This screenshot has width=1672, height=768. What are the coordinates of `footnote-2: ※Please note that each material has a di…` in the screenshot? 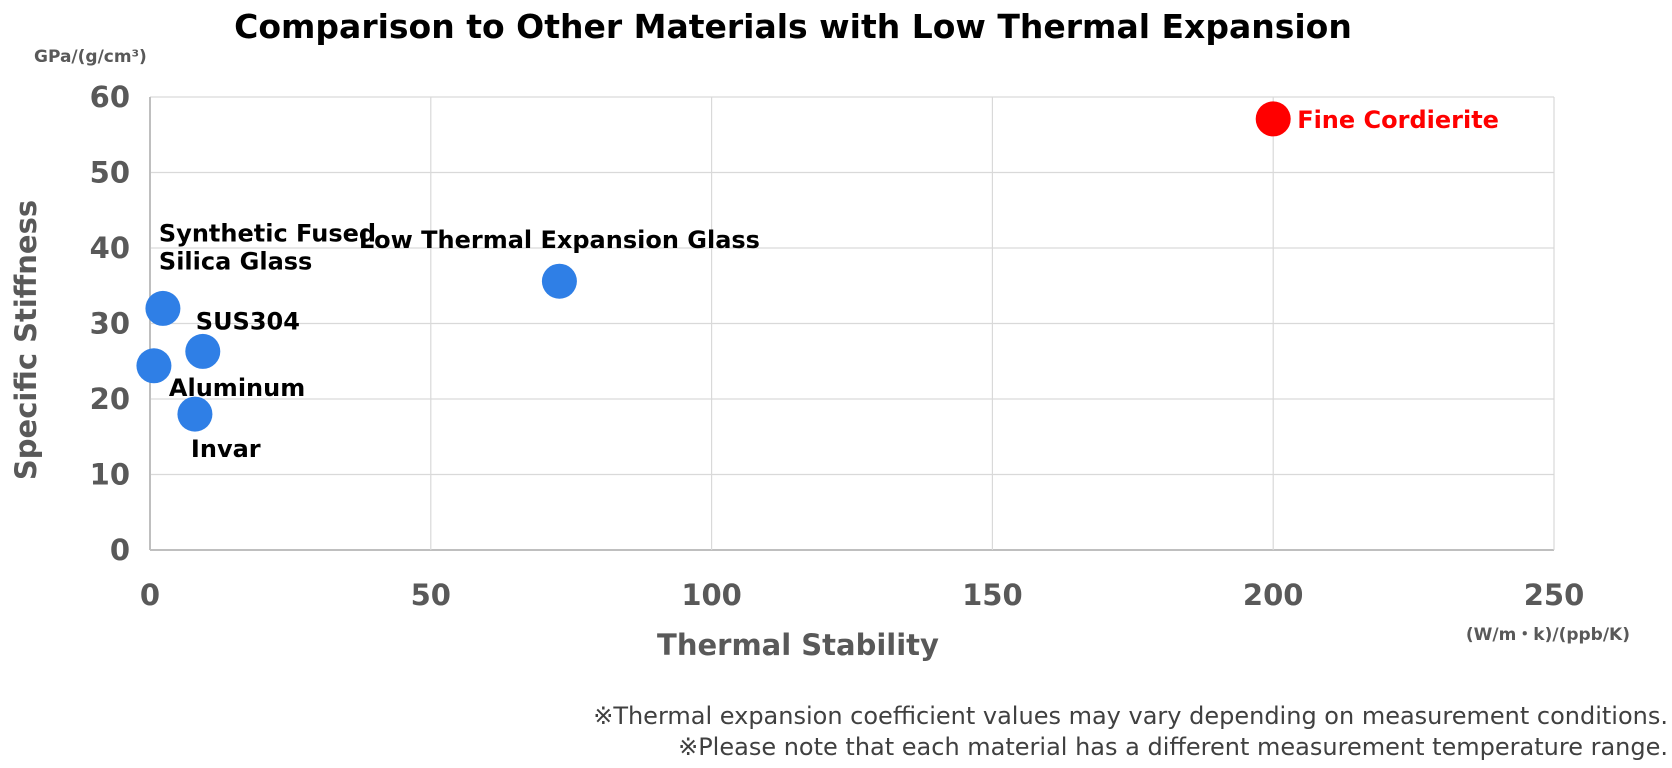 It's located at (1173, 747).